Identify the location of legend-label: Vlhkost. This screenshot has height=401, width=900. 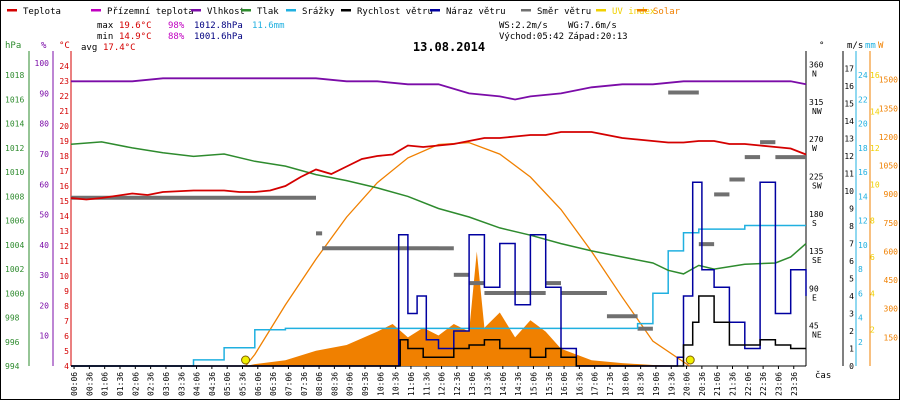
(226, 12).